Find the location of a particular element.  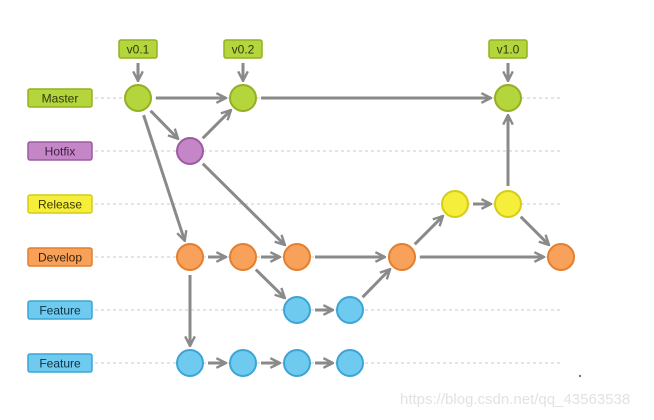

commit-node-m3 is located at coordinates (508, 98).